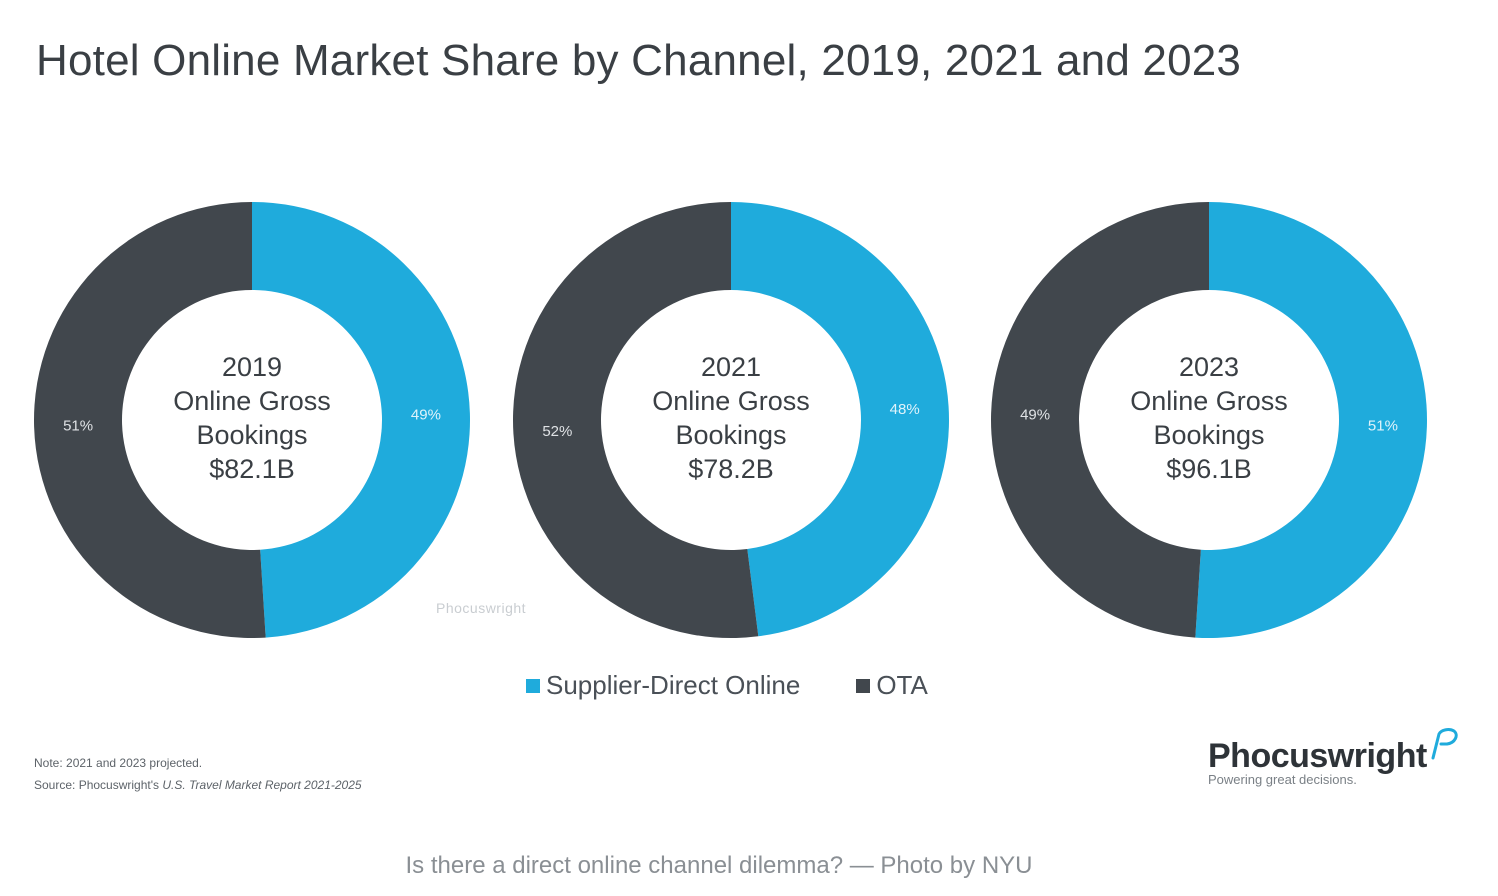 This screenshot has height=896, width=1498. I want to click on center-label-2021: Online Gross, so click(731, 401).